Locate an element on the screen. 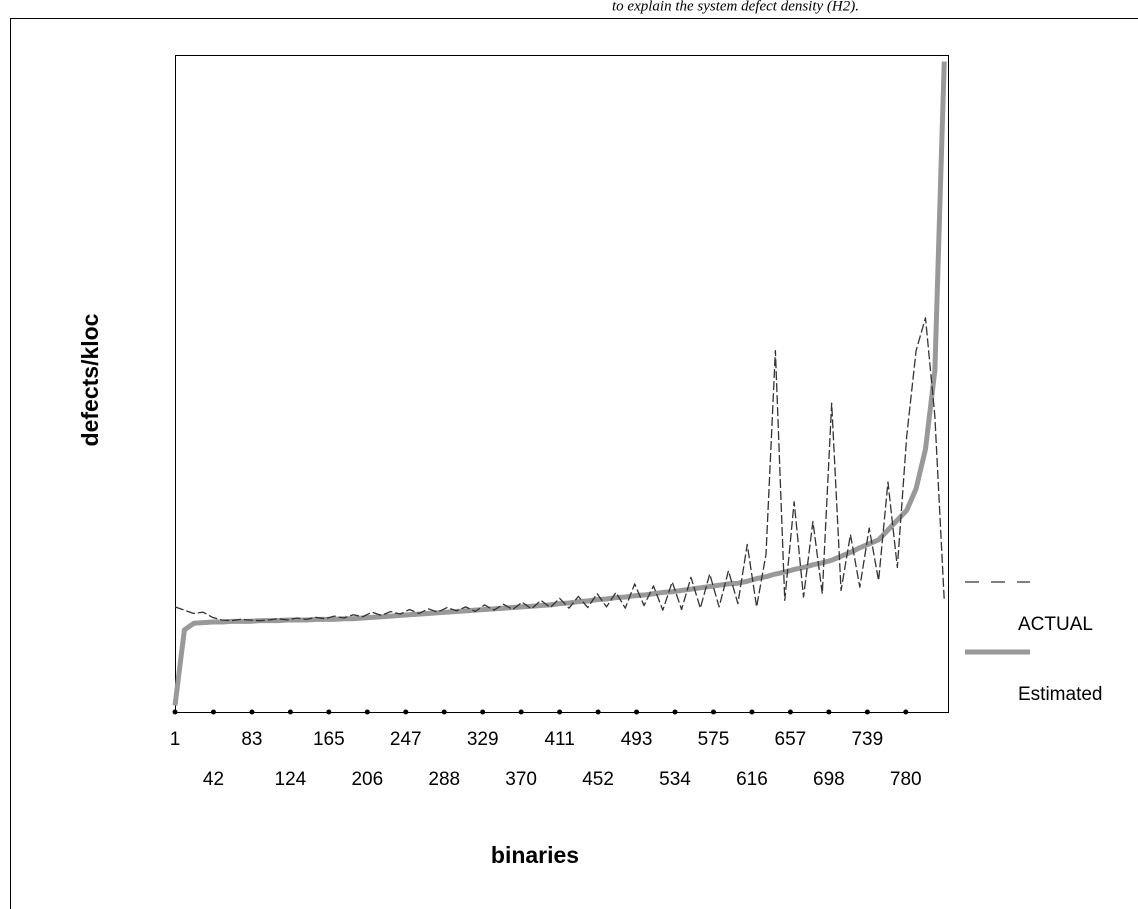  x-tick-label: 247 is located at coordinates (406, 739).